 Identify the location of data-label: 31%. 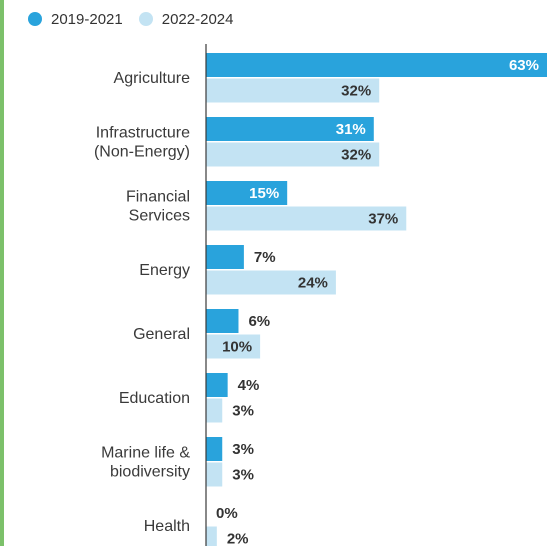
(351, 129).